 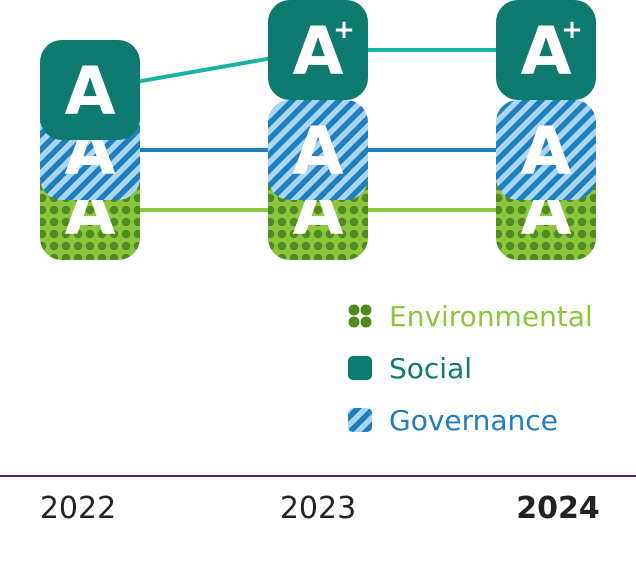 I want to click on badge-social-2024: A+, so click(x=546, y=50).